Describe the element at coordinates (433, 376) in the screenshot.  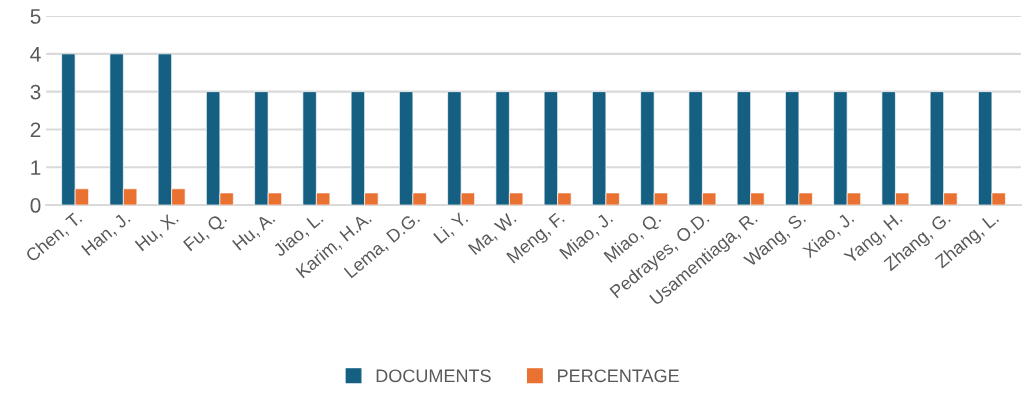
I see `legend-label: DOCUMENTS` at that location.